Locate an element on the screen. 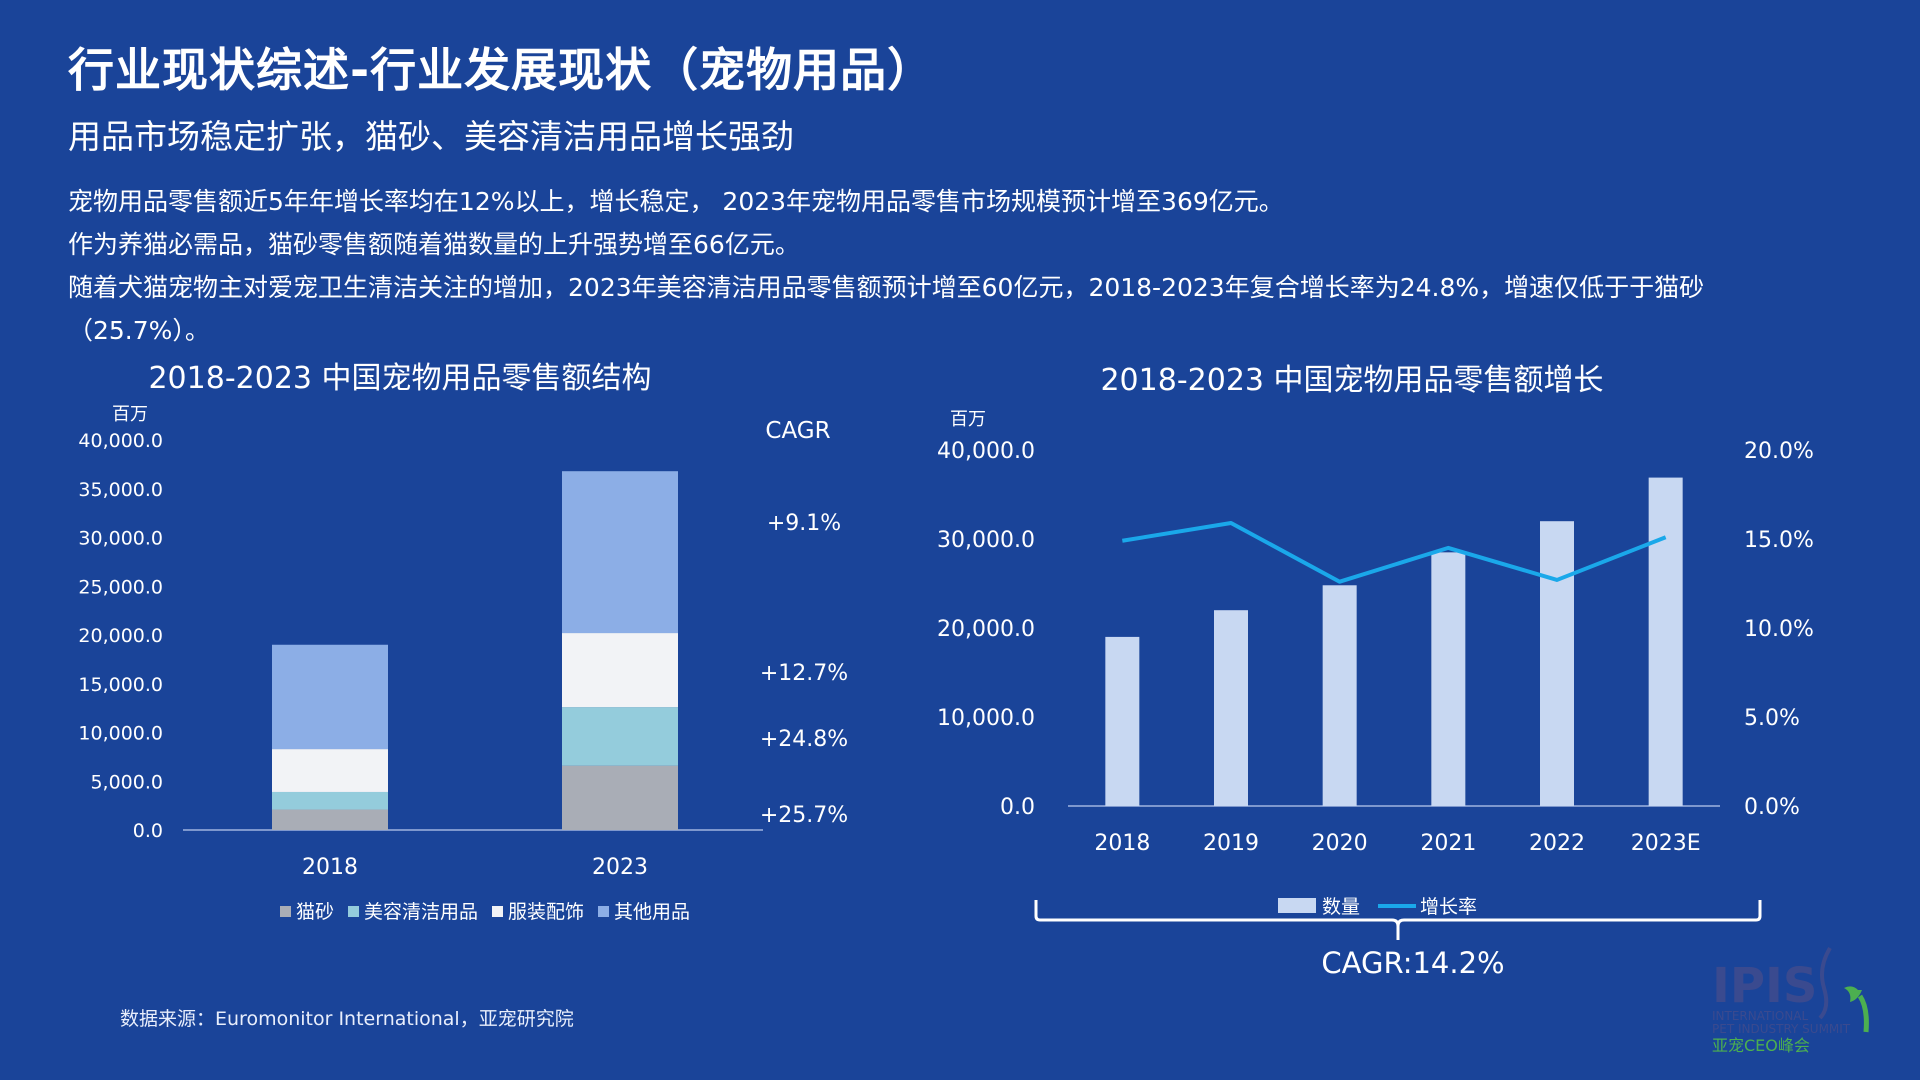  x-tick-label: 2021 is located at coordinates (1448, 843).